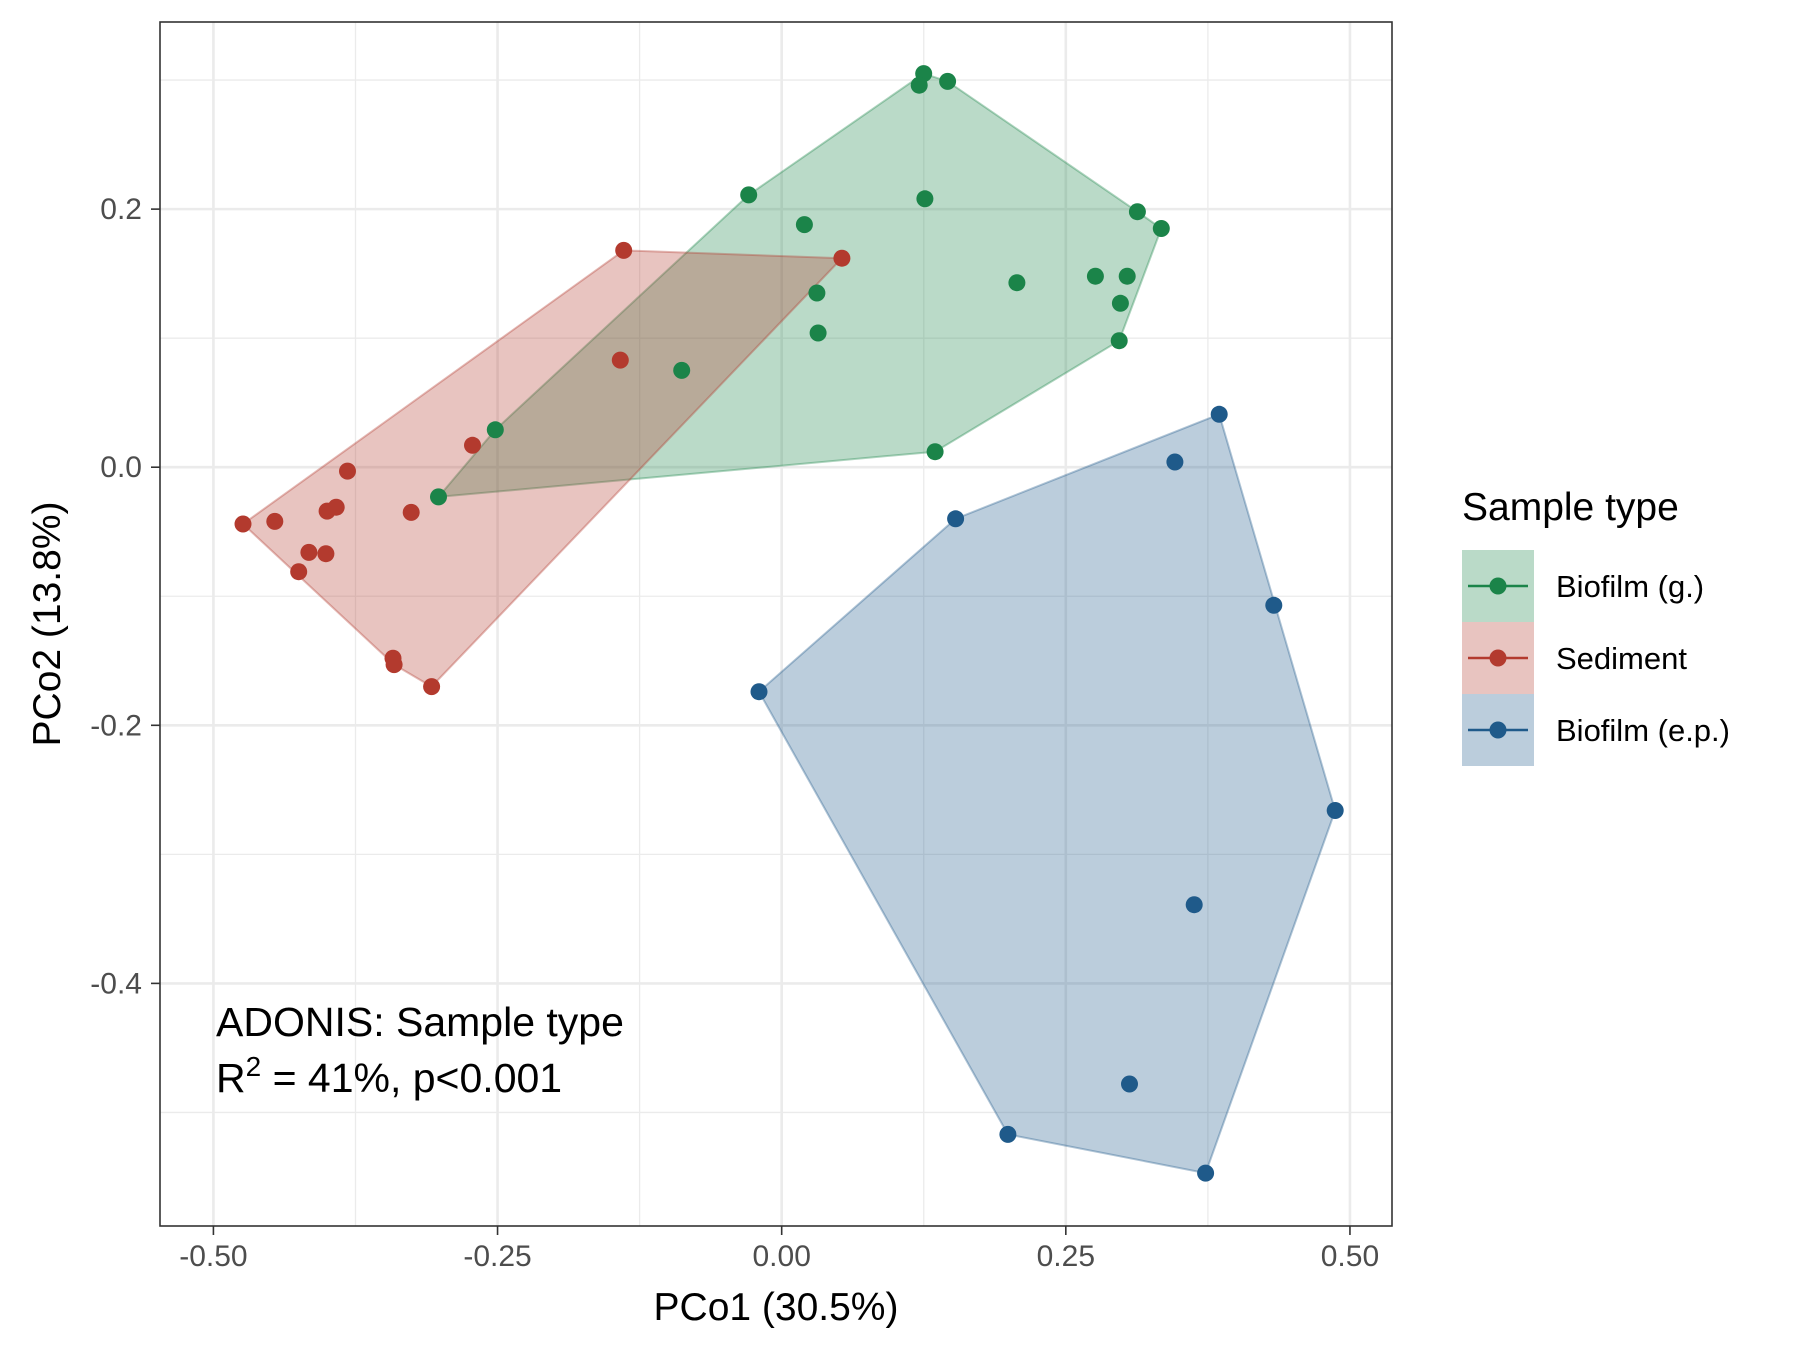  Describe the element at coordinates (781, 1256) in the screenshot. I see `x-tick-label: 0.00` at that location.